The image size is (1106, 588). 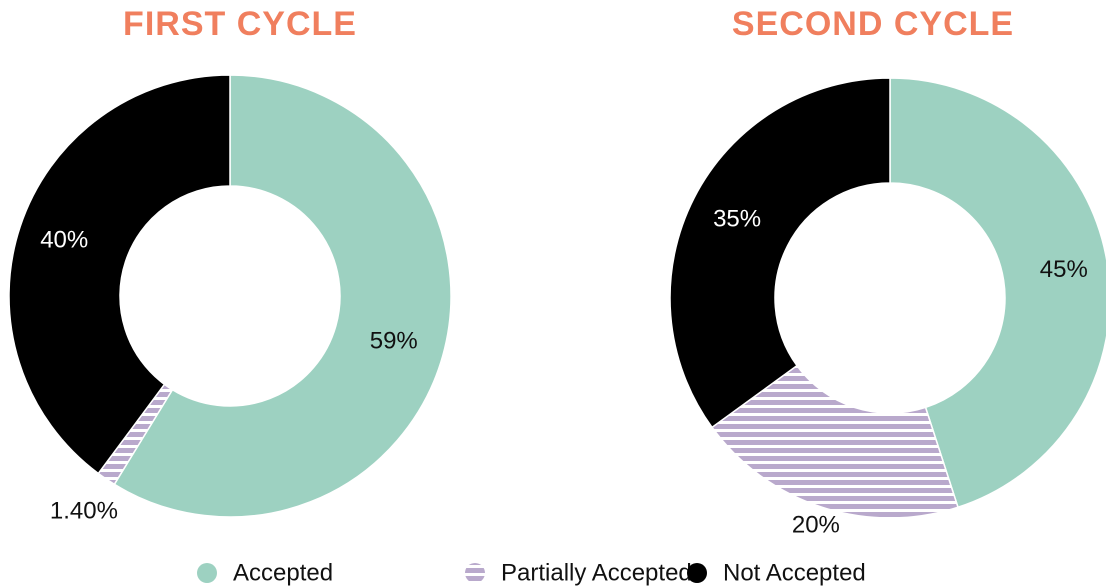 What do you see at coordinates (816, 524) in the screenshot?
I see `value-label: 20%` at bounding box center [816, 524].